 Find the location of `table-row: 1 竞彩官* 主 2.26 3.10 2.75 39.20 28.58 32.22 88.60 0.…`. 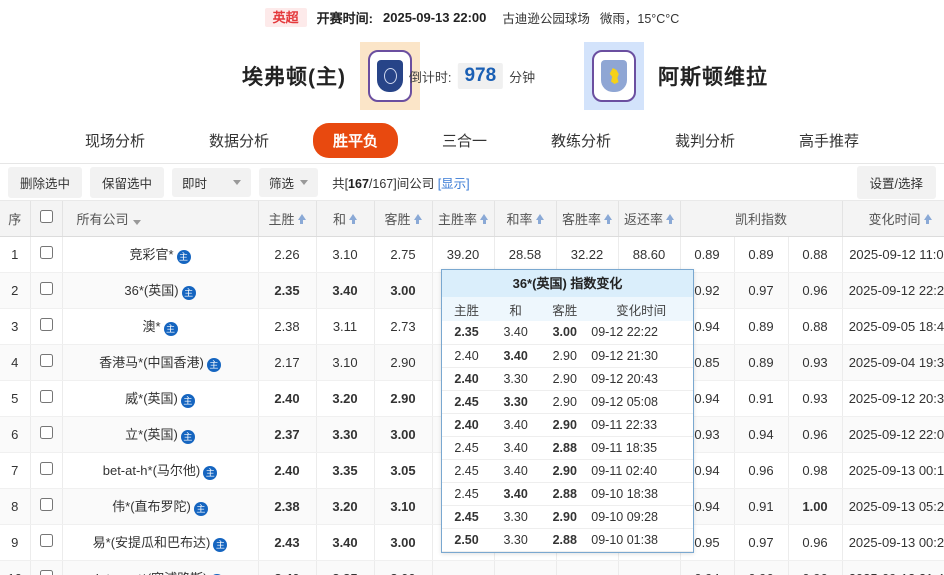

table-row: 1 竞彩官* 主 2.26 3.10 2.75 39.20 28.58 32.22 88.60 0.… is located at coordinates (472, 254).